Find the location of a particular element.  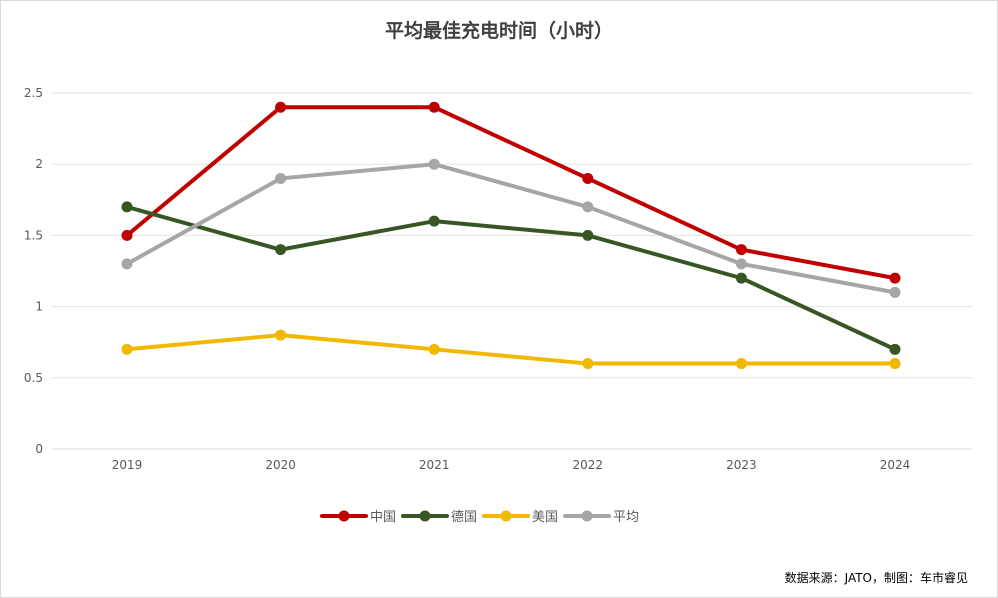

legend: 中国 德国 美国 平均 is located at coordinates (479, 517).